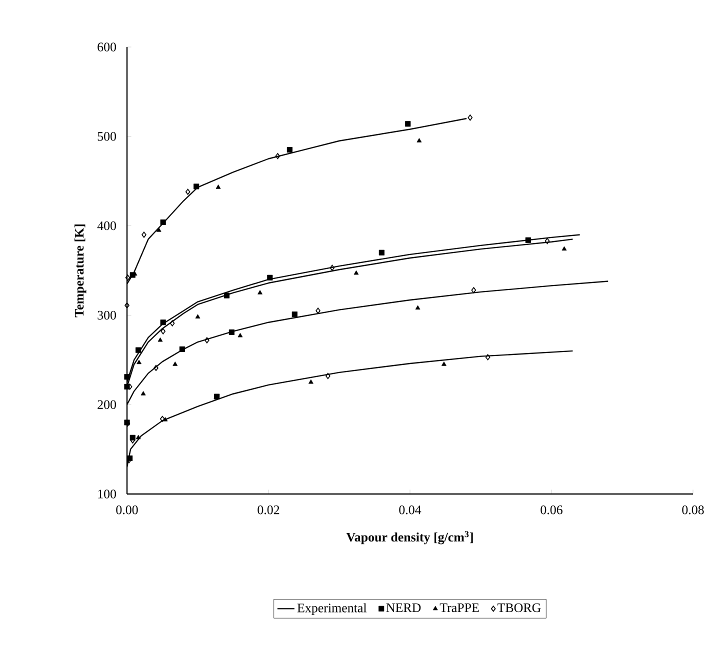 The image size is (723, 658). Describe the element at coordinates (410, 509) in the screenshot. I see `x-tick-label: 0.04` at that location.